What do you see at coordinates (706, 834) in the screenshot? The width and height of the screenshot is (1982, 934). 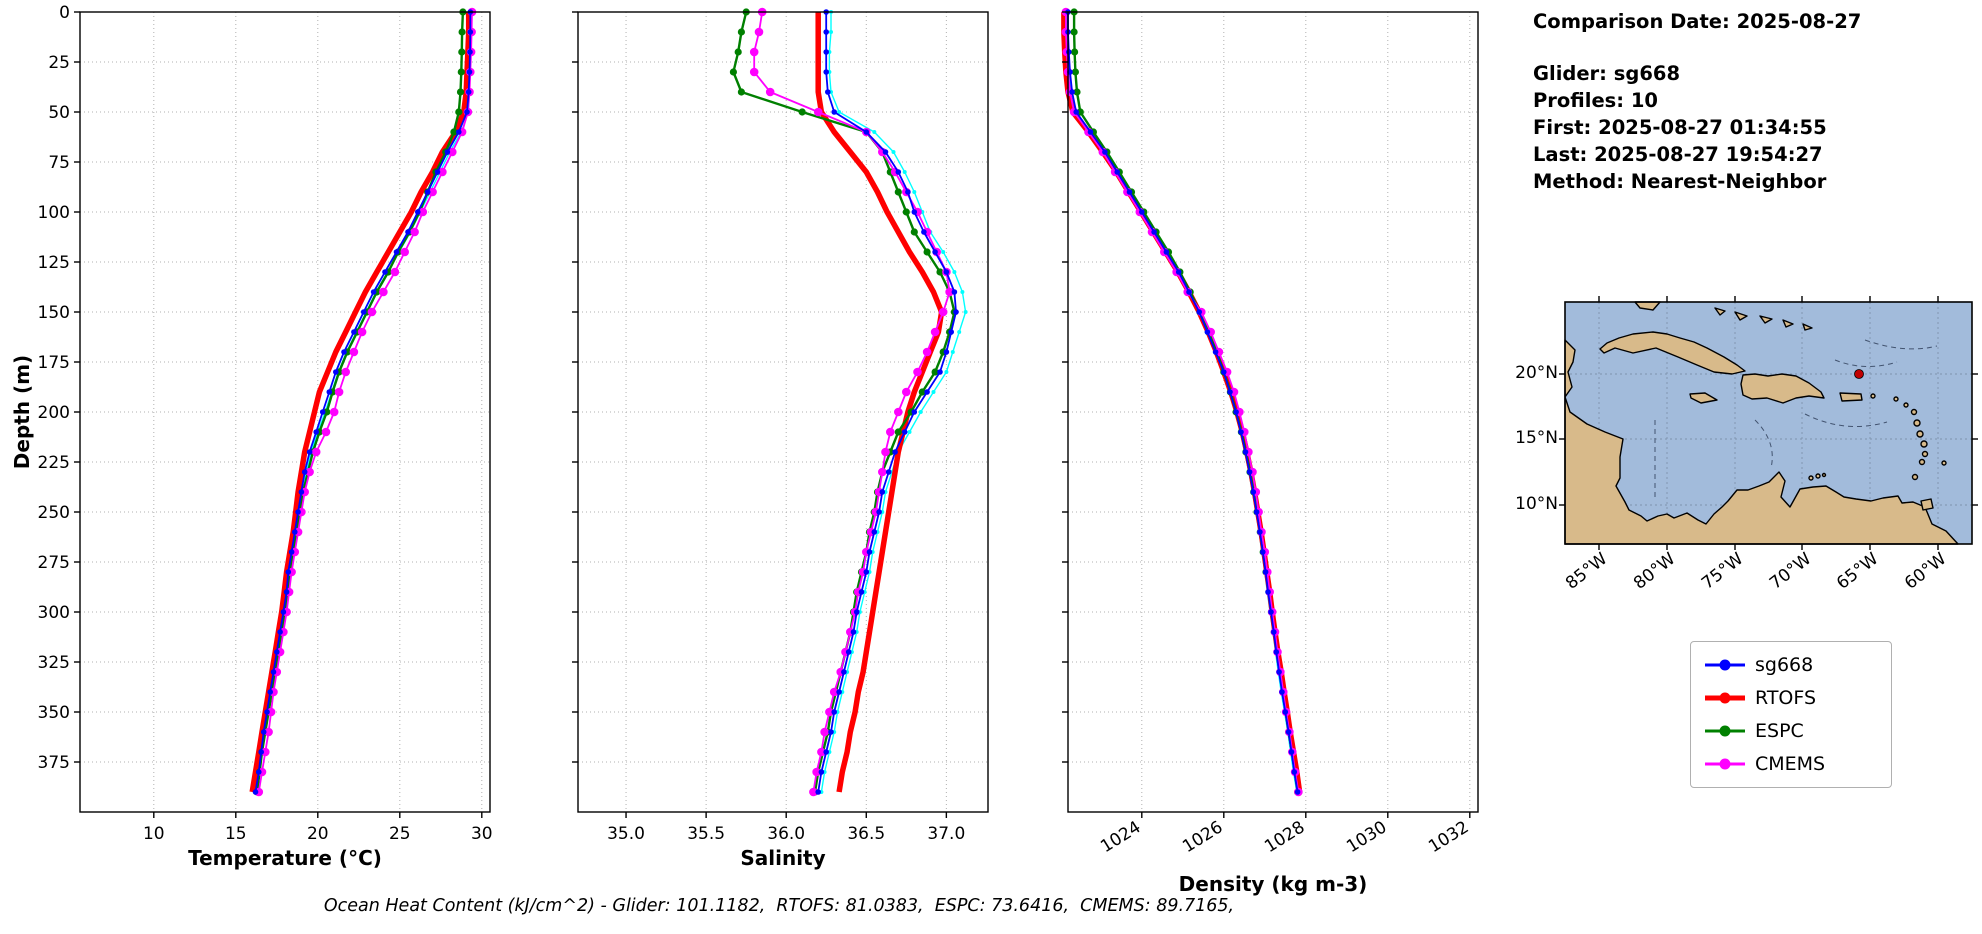 I see `xtick-salinity: 35.5` at bounding box center [706, 834].